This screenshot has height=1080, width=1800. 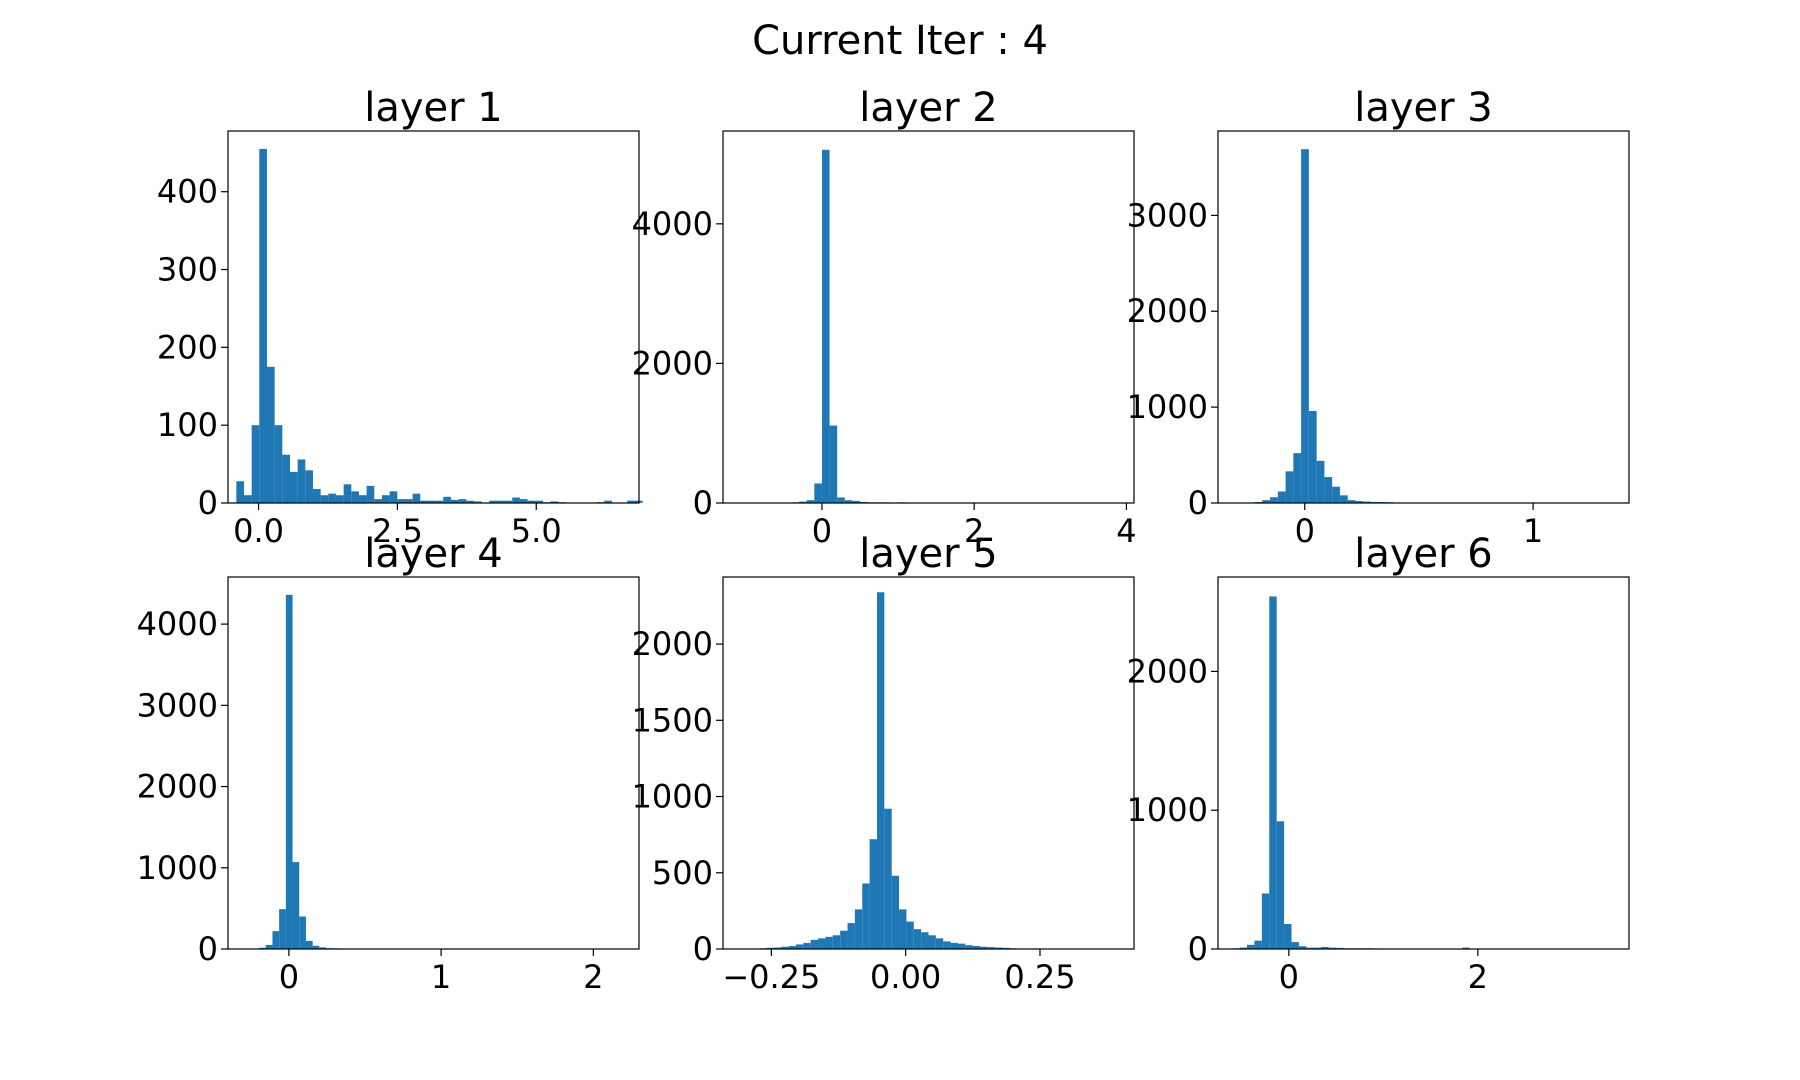 What do you see at coordinates (177, 624) in the screenshot?
I see `y-tick-label: 4000` at bounding box center [177, 624].